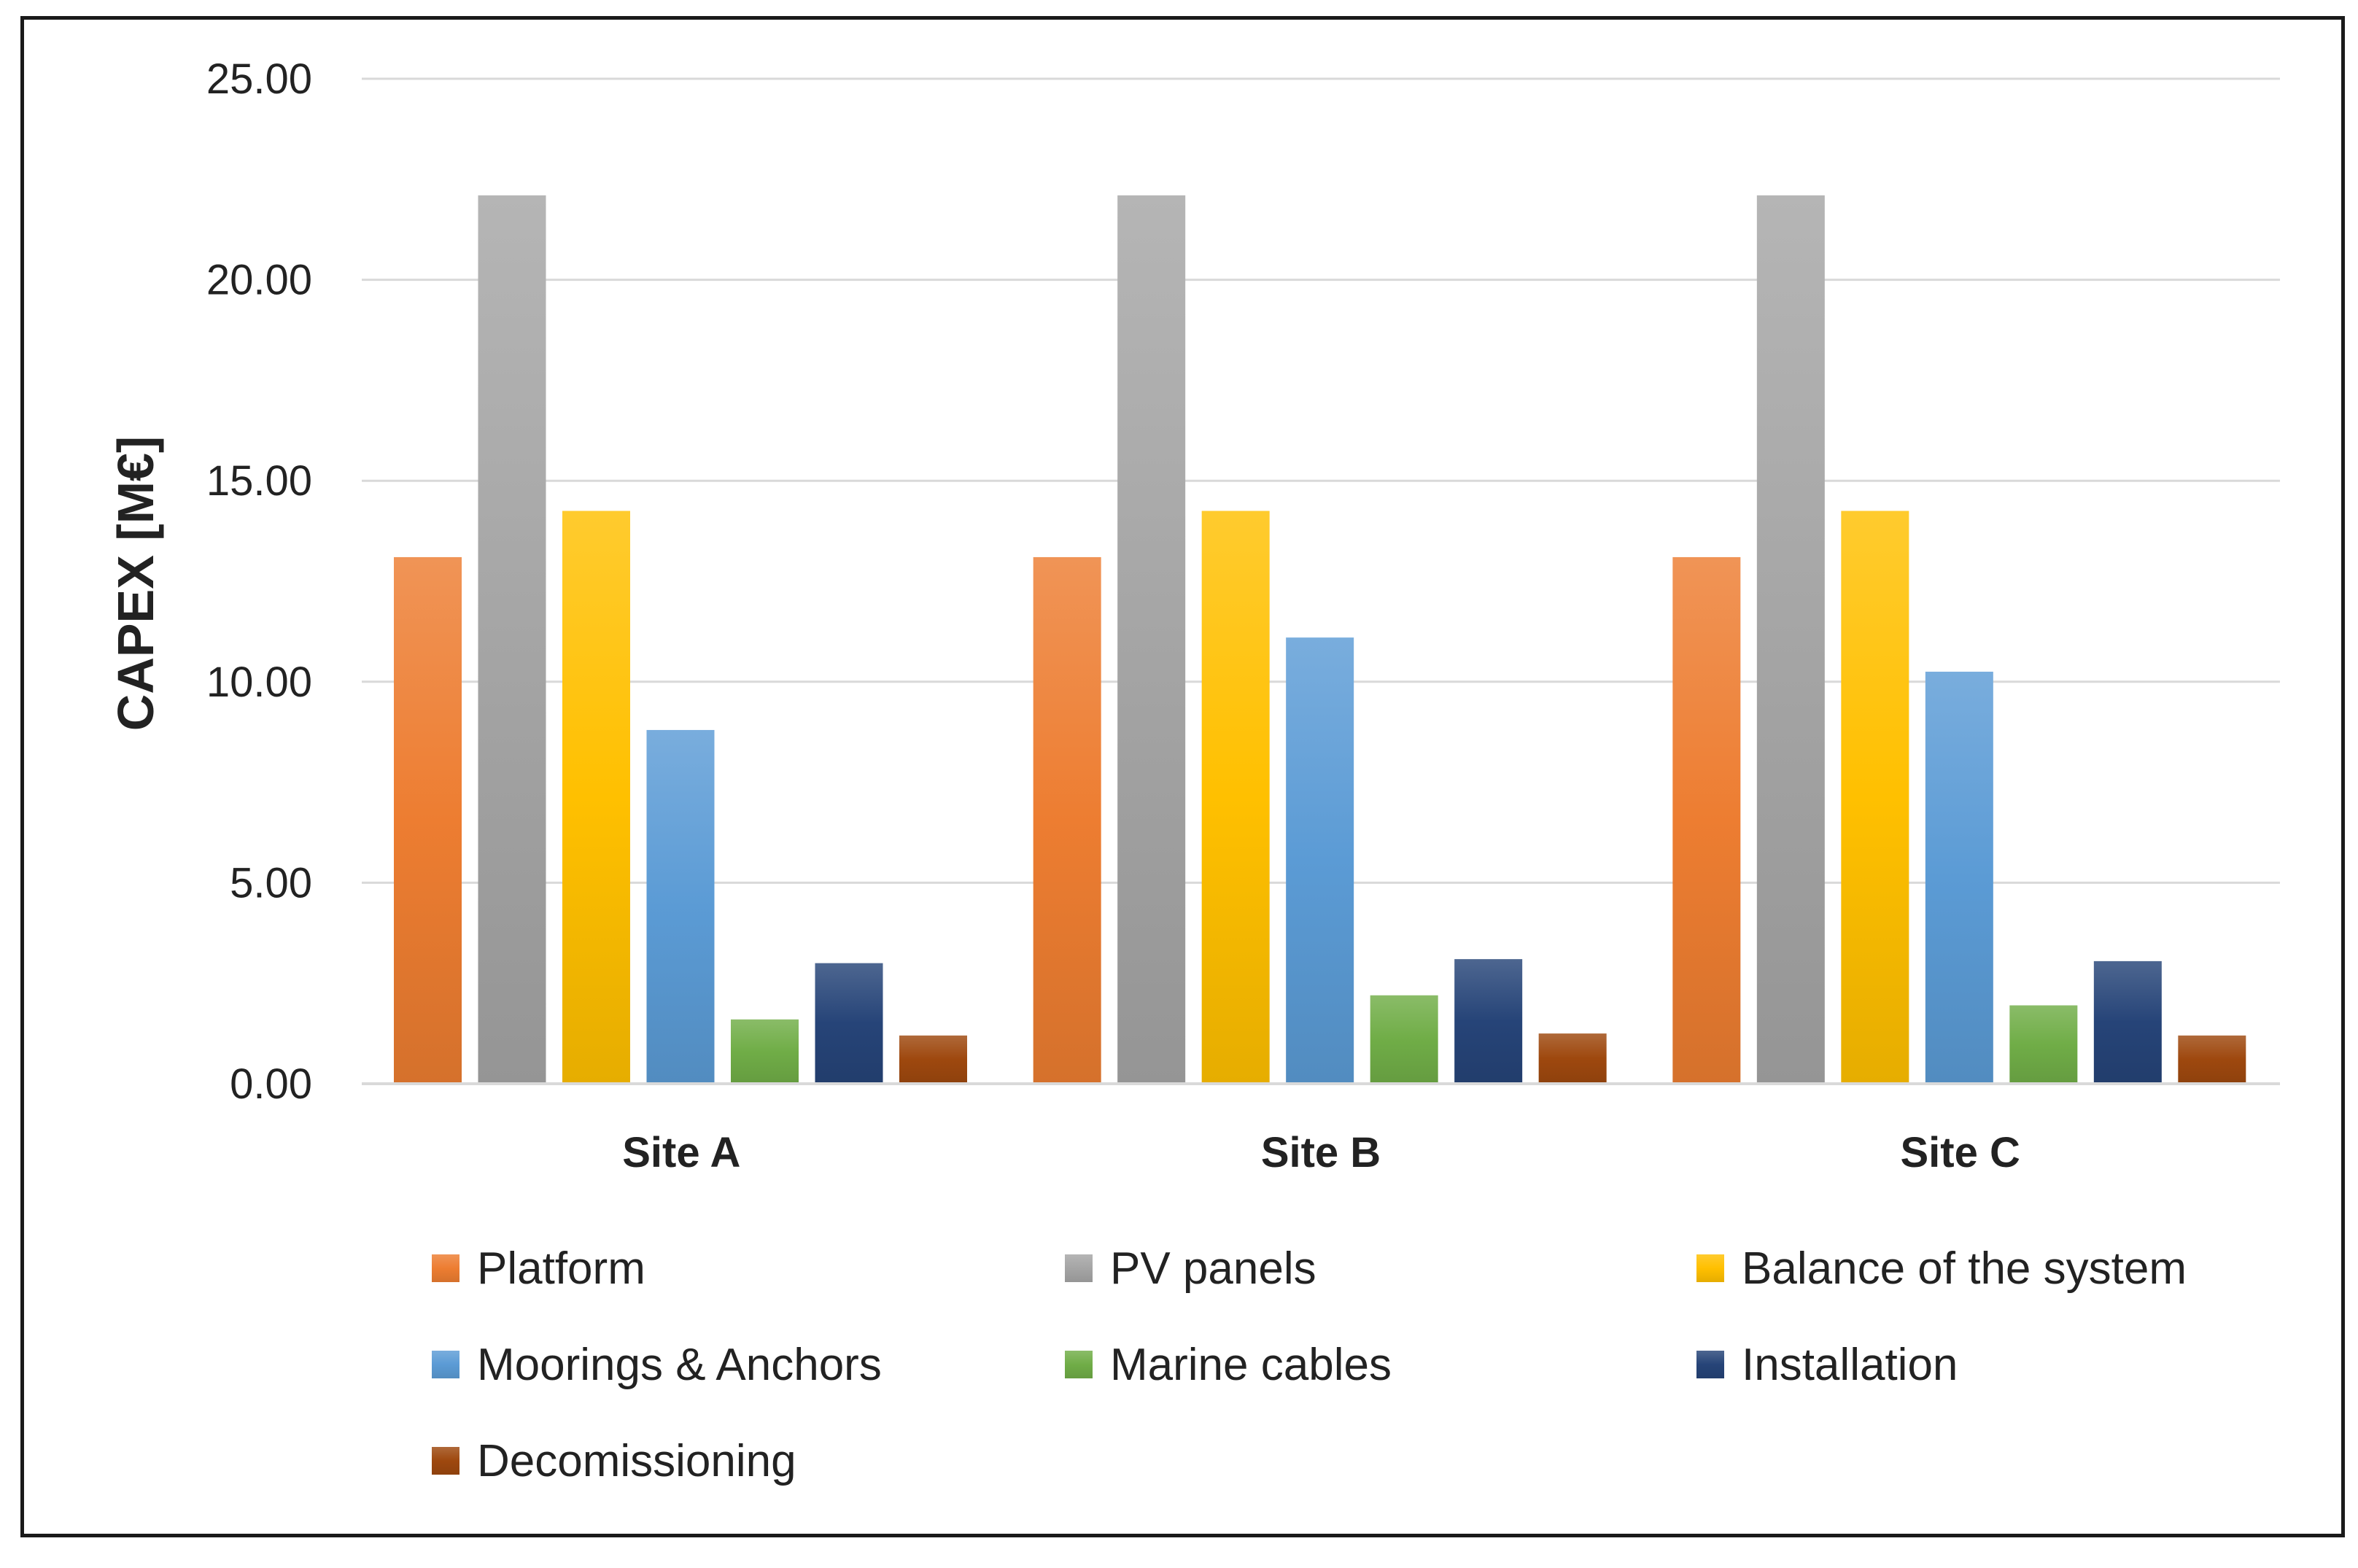  What do you see at coordinates (1850, 1365) in the screenshot?
I see `legend-label-installation: Installation` at bounding box center [1850, 1365].